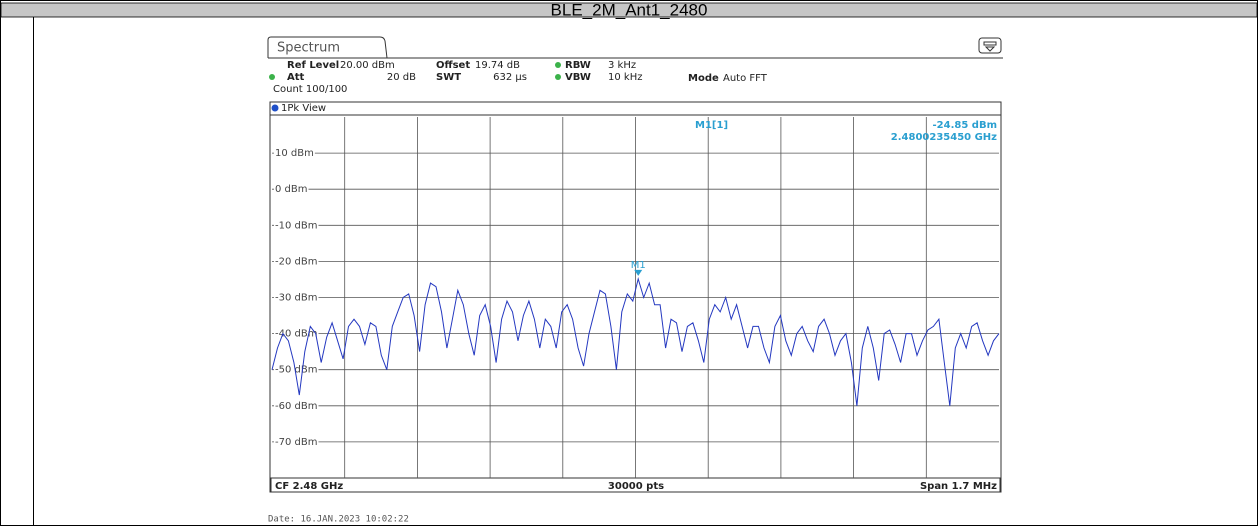 Image resolution: width=1259 pixels, height=526 pixels. What do you see at coordinates (578, 65) in the screenshot?
I see `setting-label: RBW` at bounding box center [578, 65].